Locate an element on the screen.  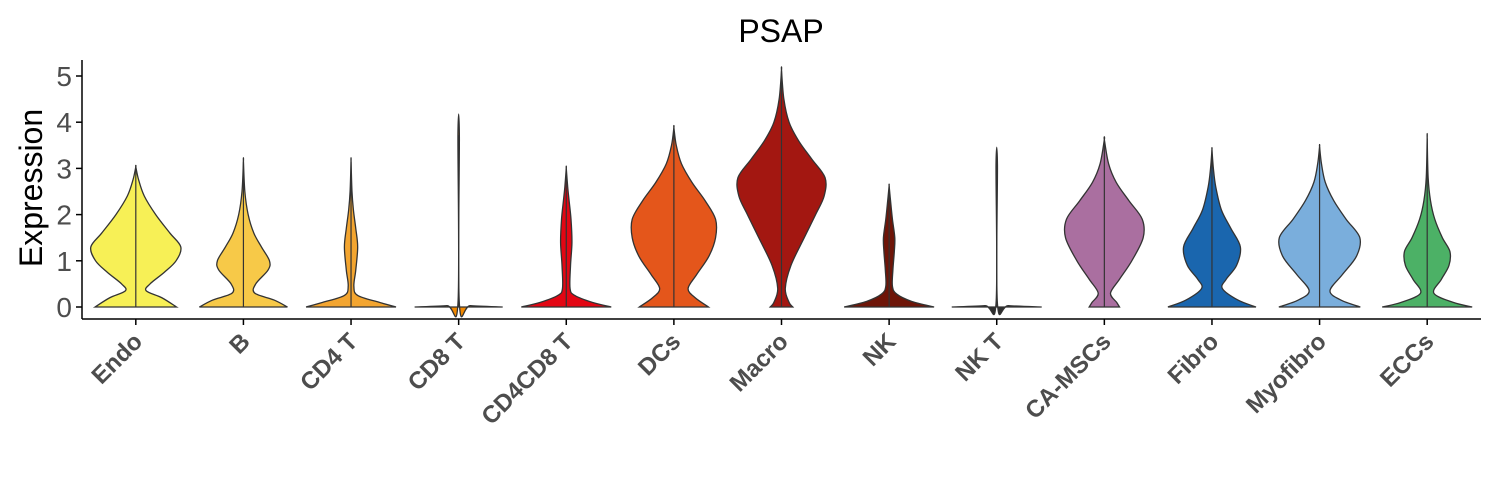
y-tick-label: 0 is located at coordinates (64, 307).